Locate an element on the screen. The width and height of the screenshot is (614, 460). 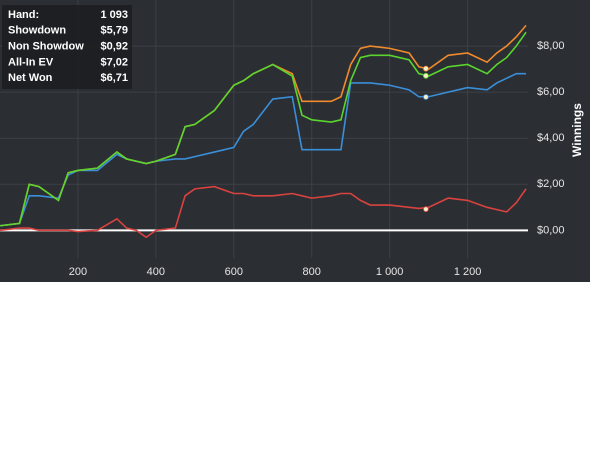
y-tick-label: $6,00 is located at coordinates (551, 92).